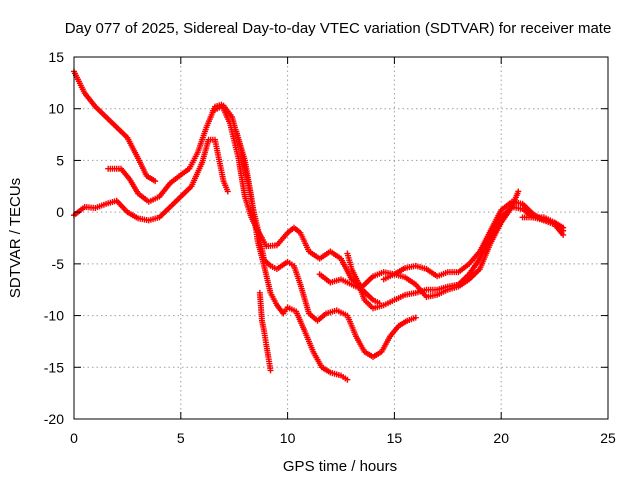 This screenshot has width=640, height=480. Describe the element at coordinates (288, 438) in the screenshot. I see `x-tick-label: 10` at that location.